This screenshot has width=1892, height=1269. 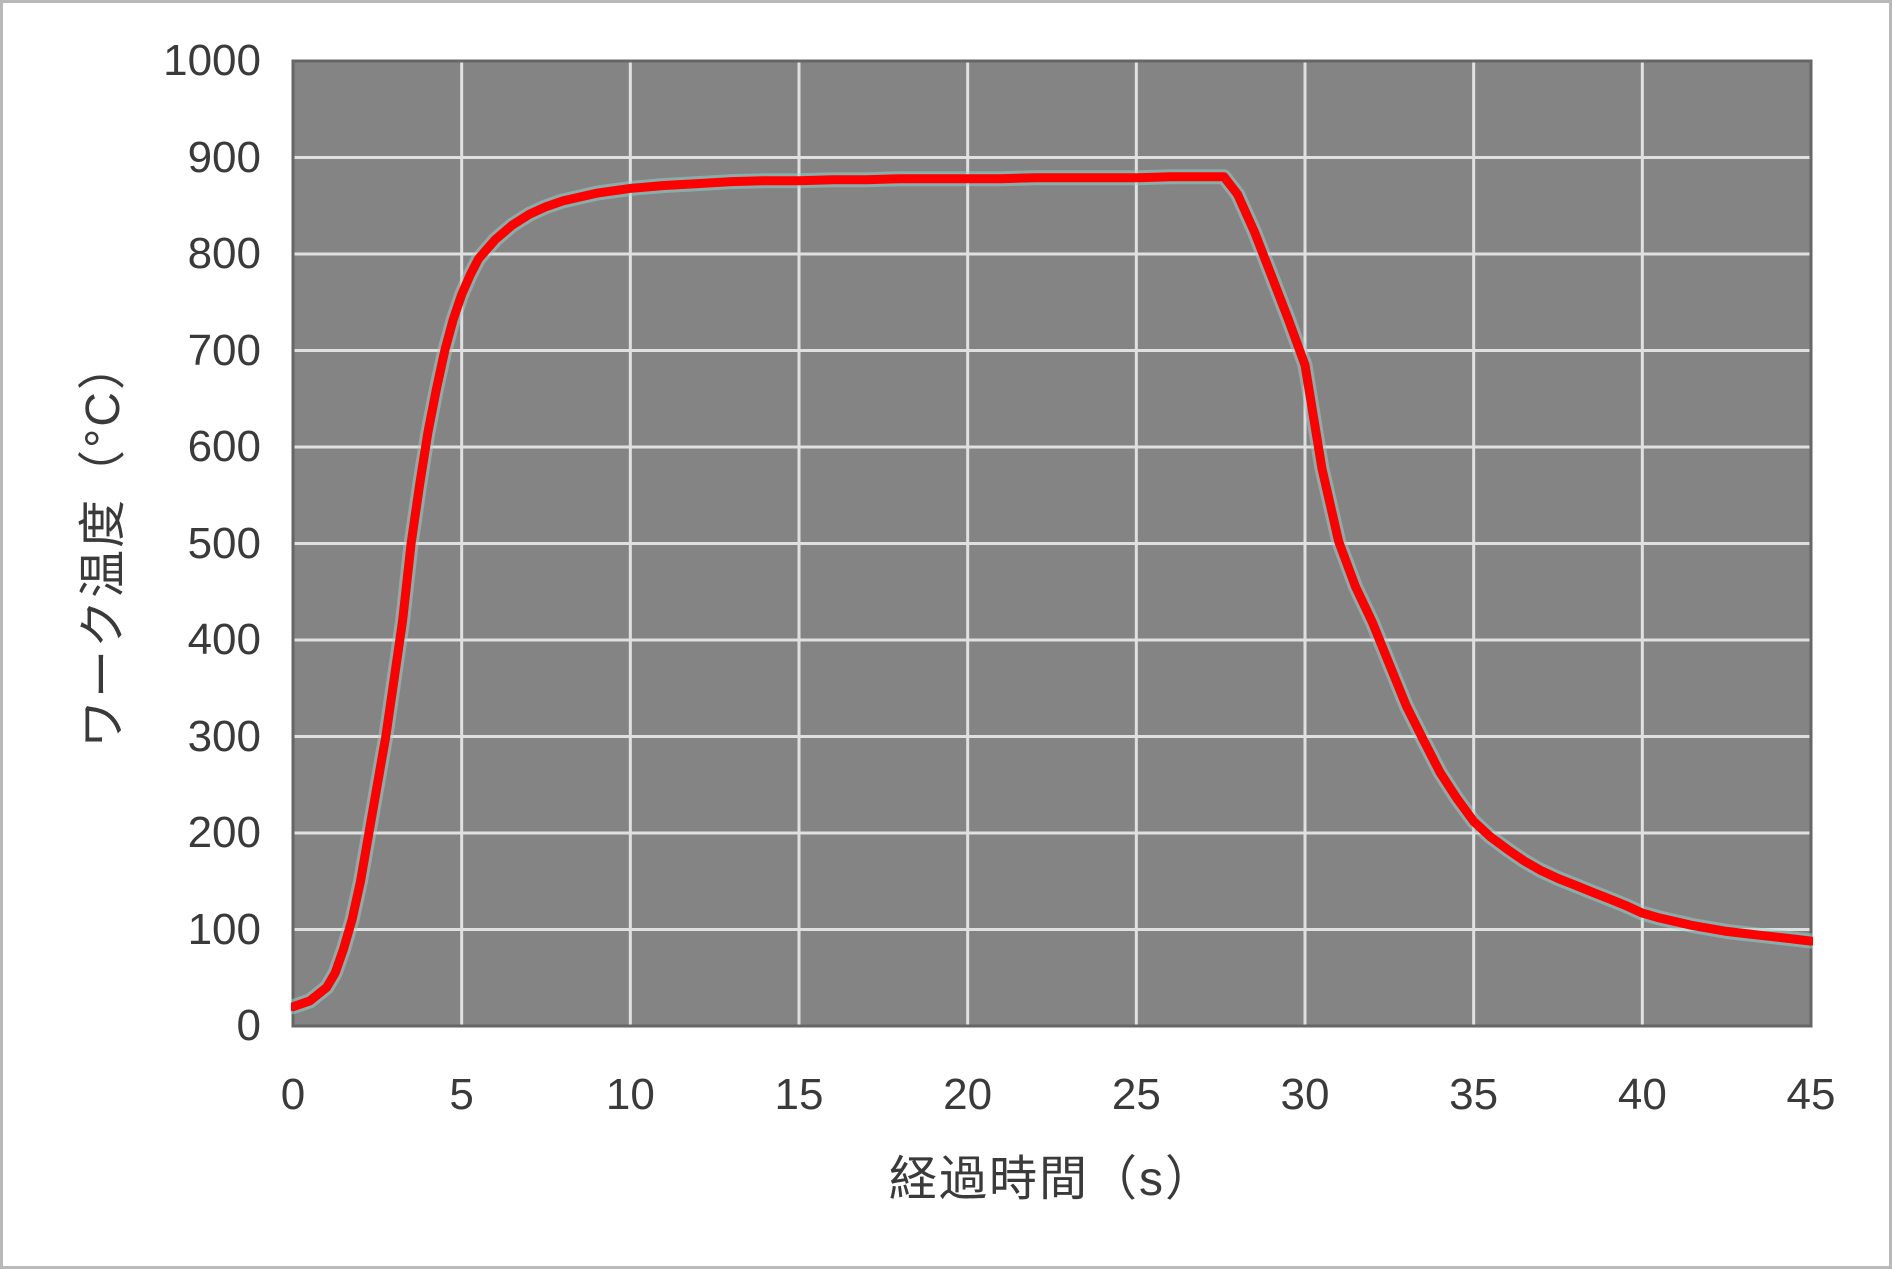 I want to click on y-tick-label: 600, so click(x=224, y=446).